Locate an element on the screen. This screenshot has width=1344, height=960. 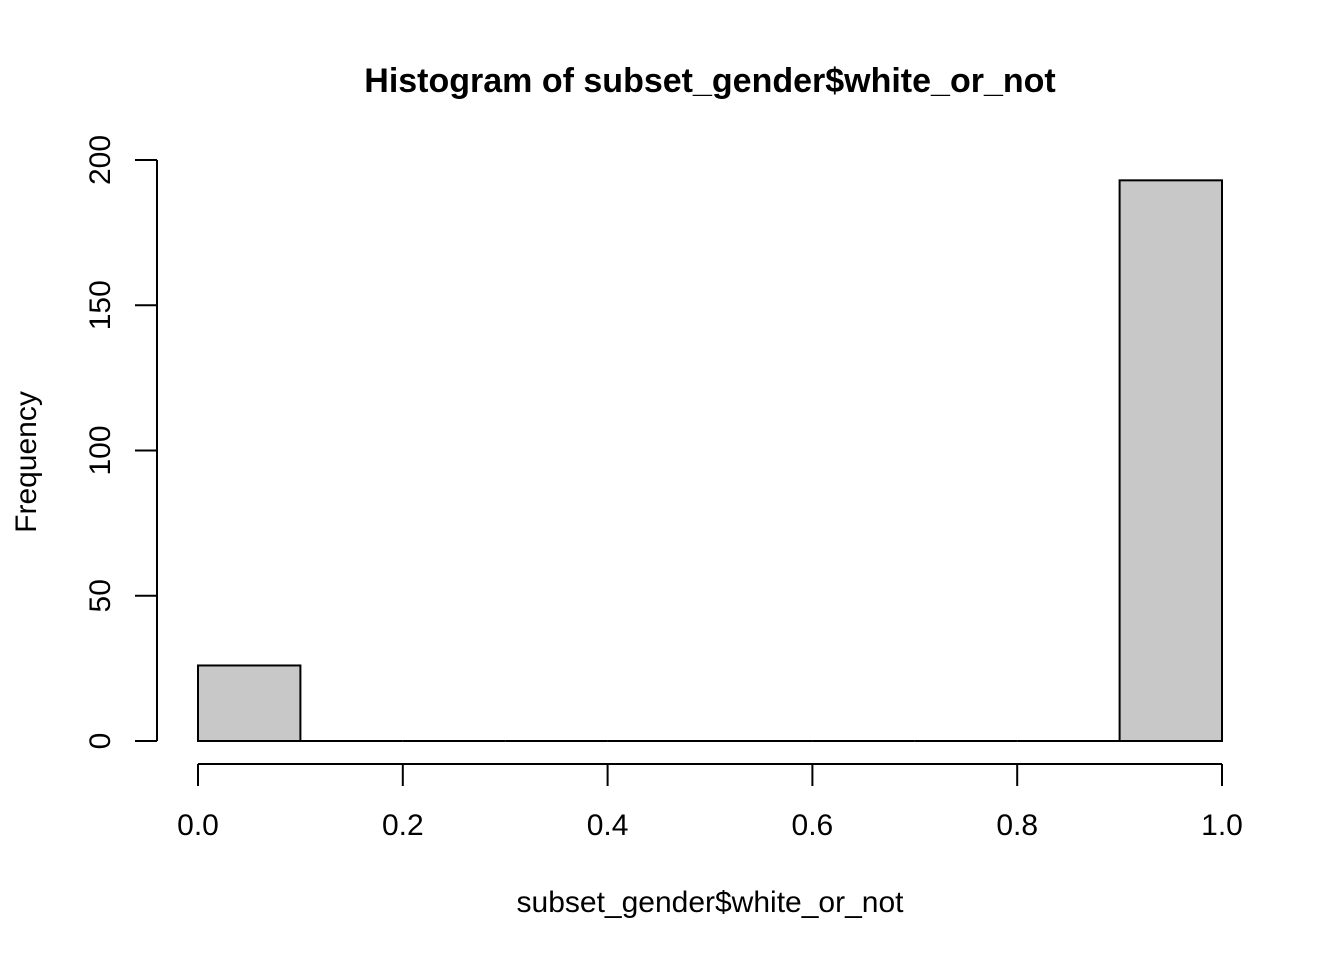
y-tick-label: 150 is located at coordinates (100, 305).